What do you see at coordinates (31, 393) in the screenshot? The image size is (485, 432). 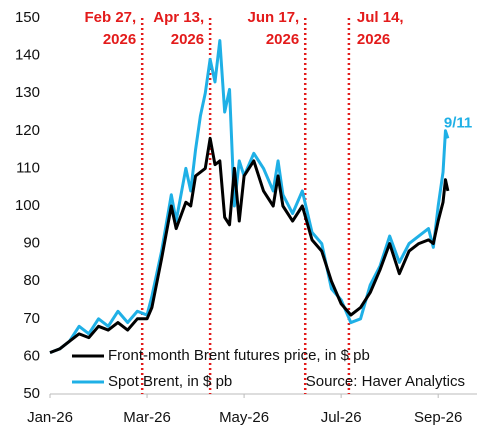 I see `y-tick-label: 50` at bounding box center [31, 393].